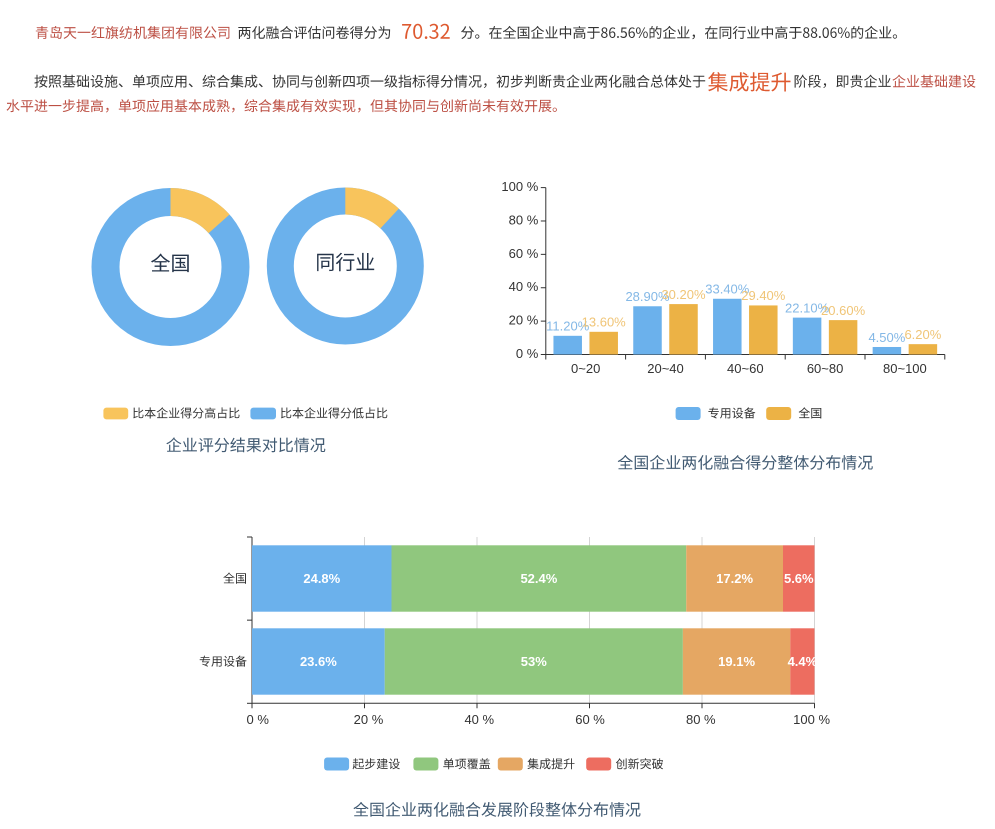 This screenshot has width=995, height=829. Describe the element at coordinates (568, 326) in the screenshot. I see `svg-text: 11.20%` at that location.